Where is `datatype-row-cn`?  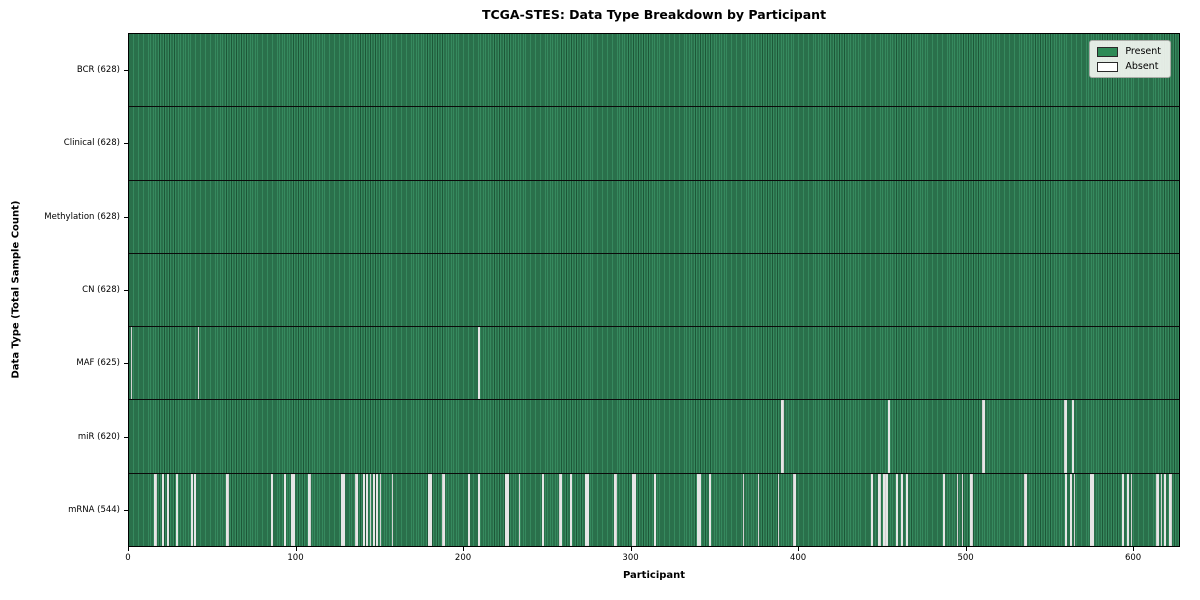
datatype-row-cn is located at coordinates (654, 290).